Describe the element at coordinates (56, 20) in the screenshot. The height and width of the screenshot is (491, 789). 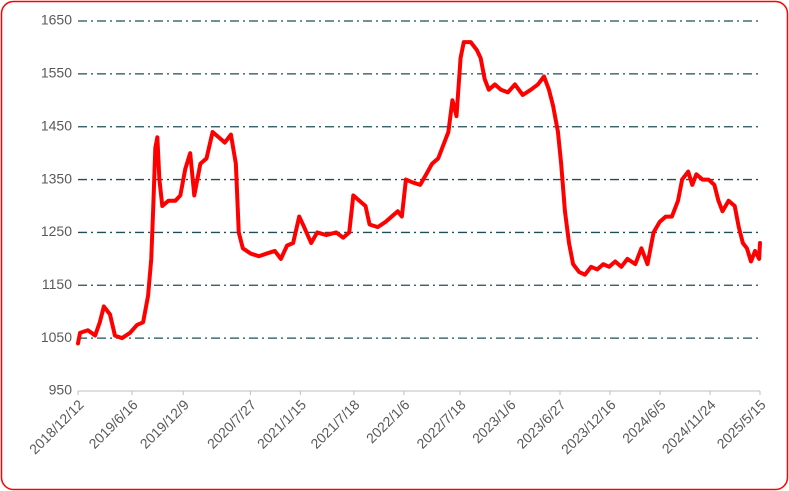
I see `y-tick-label: 1650` at that location.